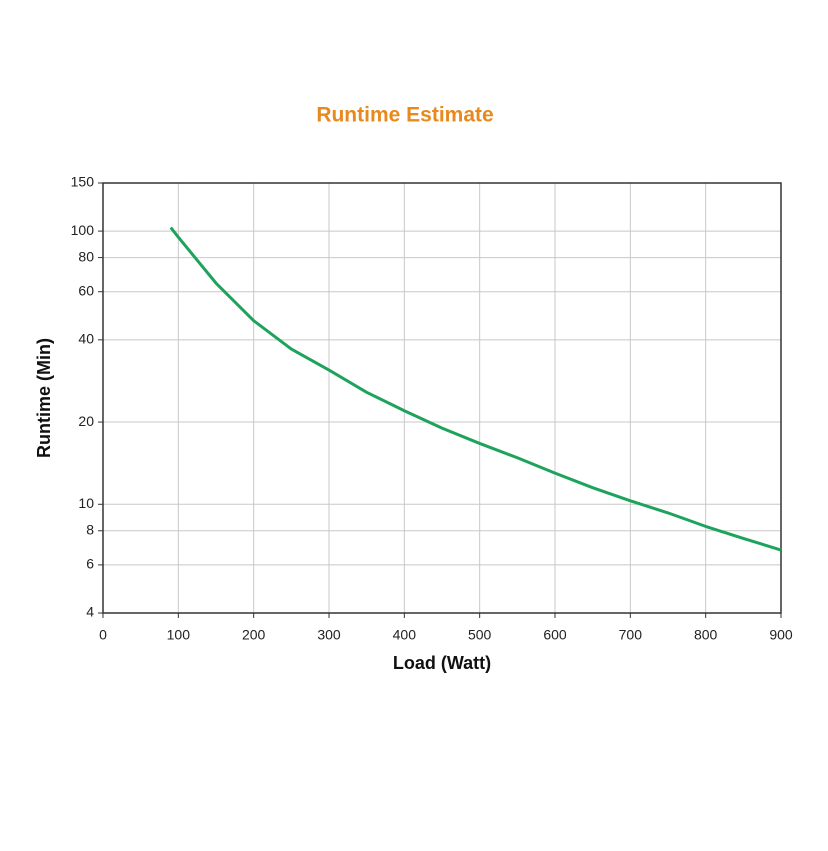 This screenshot has height=851, width=828. What do you see at coordinates (405, 635) in the screenshot?
I see `x-tick-label: 400` at bounding box center [405, 635].